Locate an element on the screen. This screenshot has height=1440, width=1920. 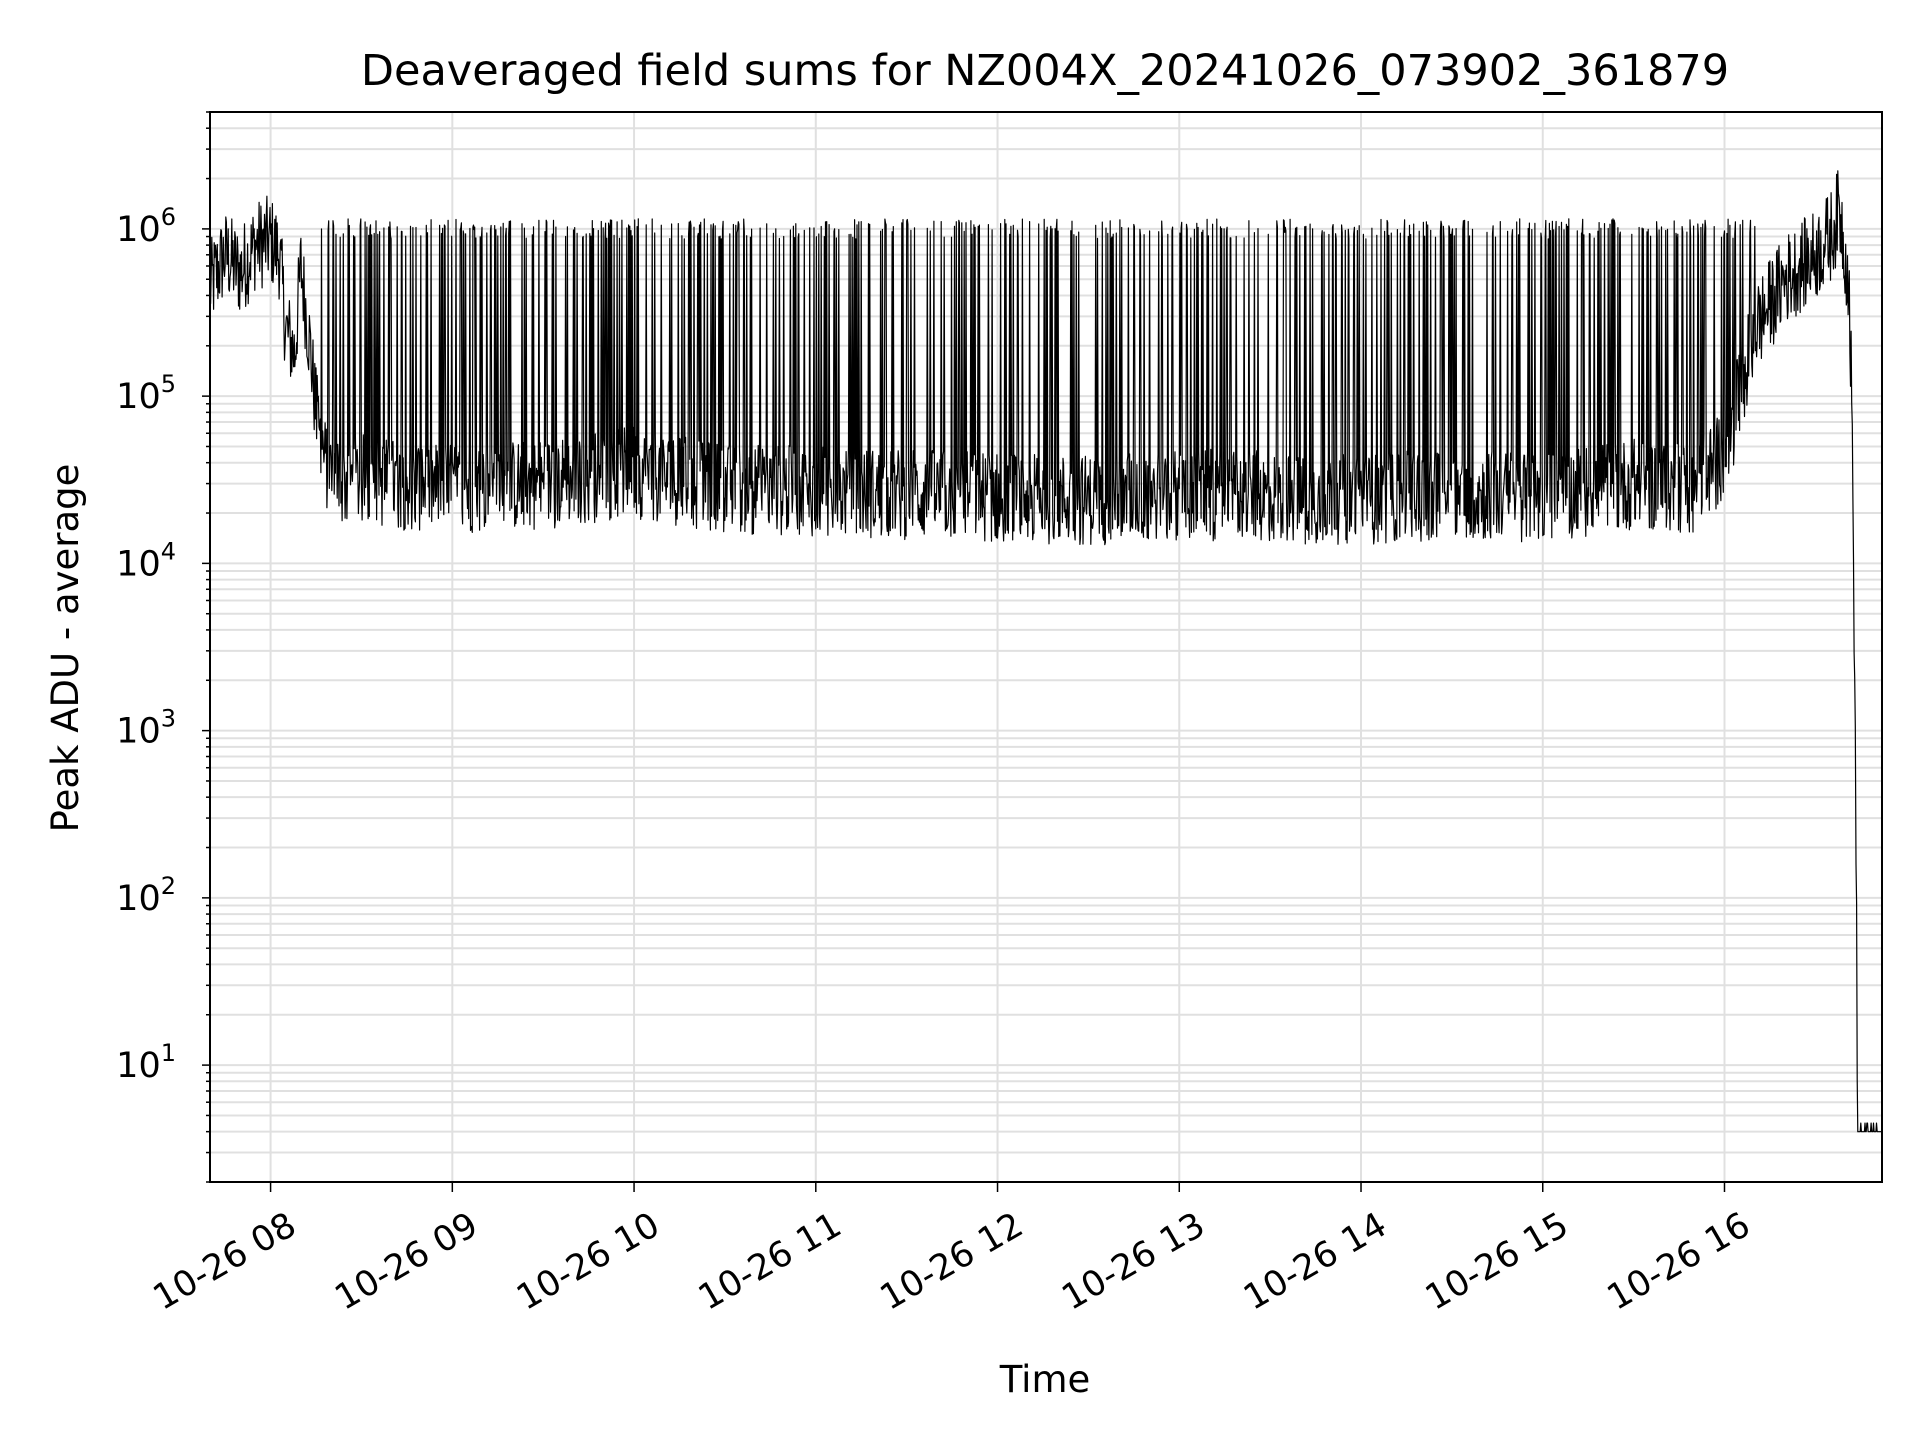
y-tick-label: 10¹ is located at coordinates (146, 1062).